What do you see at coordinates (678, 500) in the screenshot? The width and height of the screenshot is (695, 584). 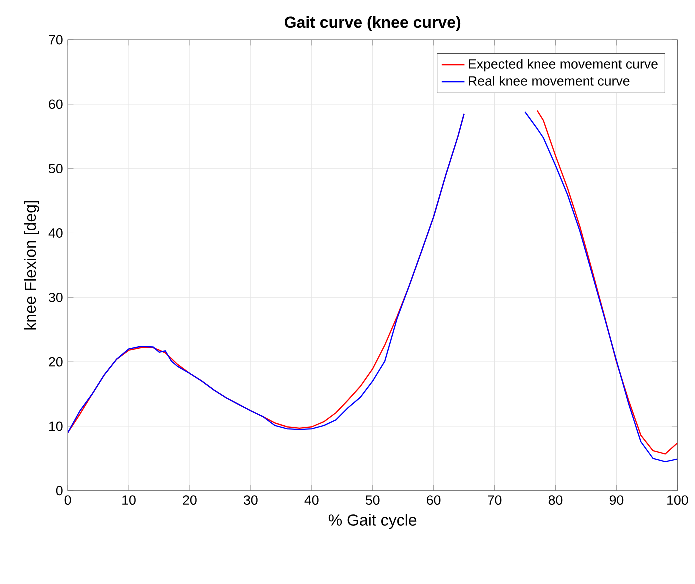 I see `x-tick-label: 100` at bounding box center [678, 500].